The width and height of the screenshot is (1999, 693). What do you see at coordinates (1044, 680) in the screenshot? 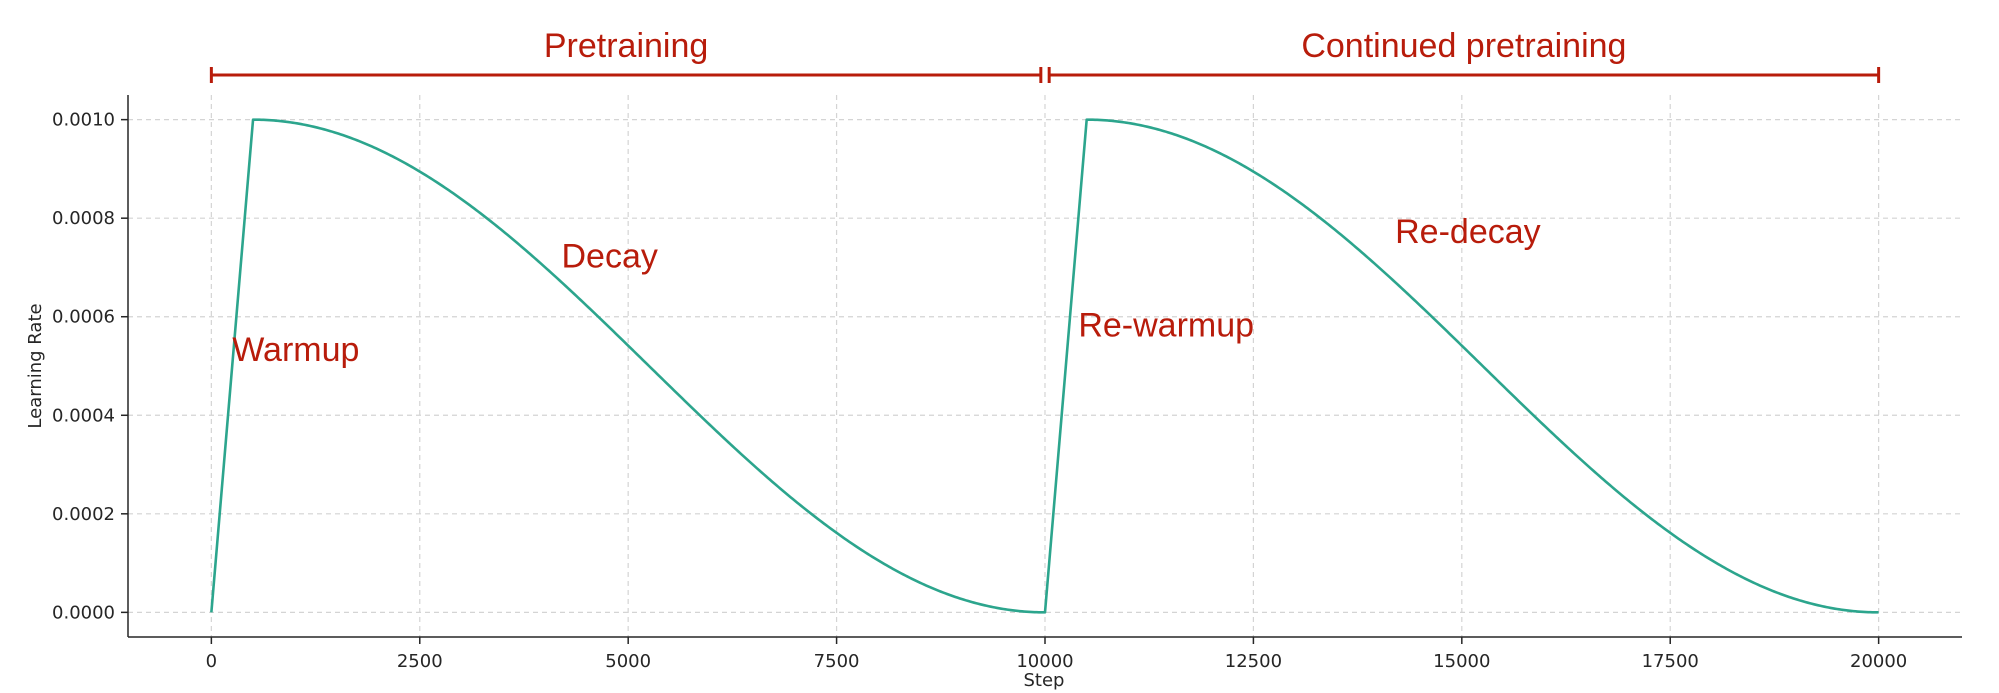
I see `x-axis-title: Step` at bounding box center [1044, 680].